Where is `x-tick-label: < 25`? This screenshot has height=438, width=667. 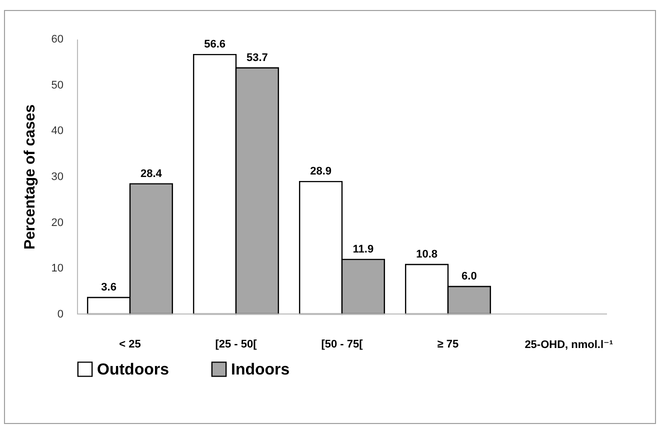
x-tick-label: < 25 is located at coordinates (130, 344).